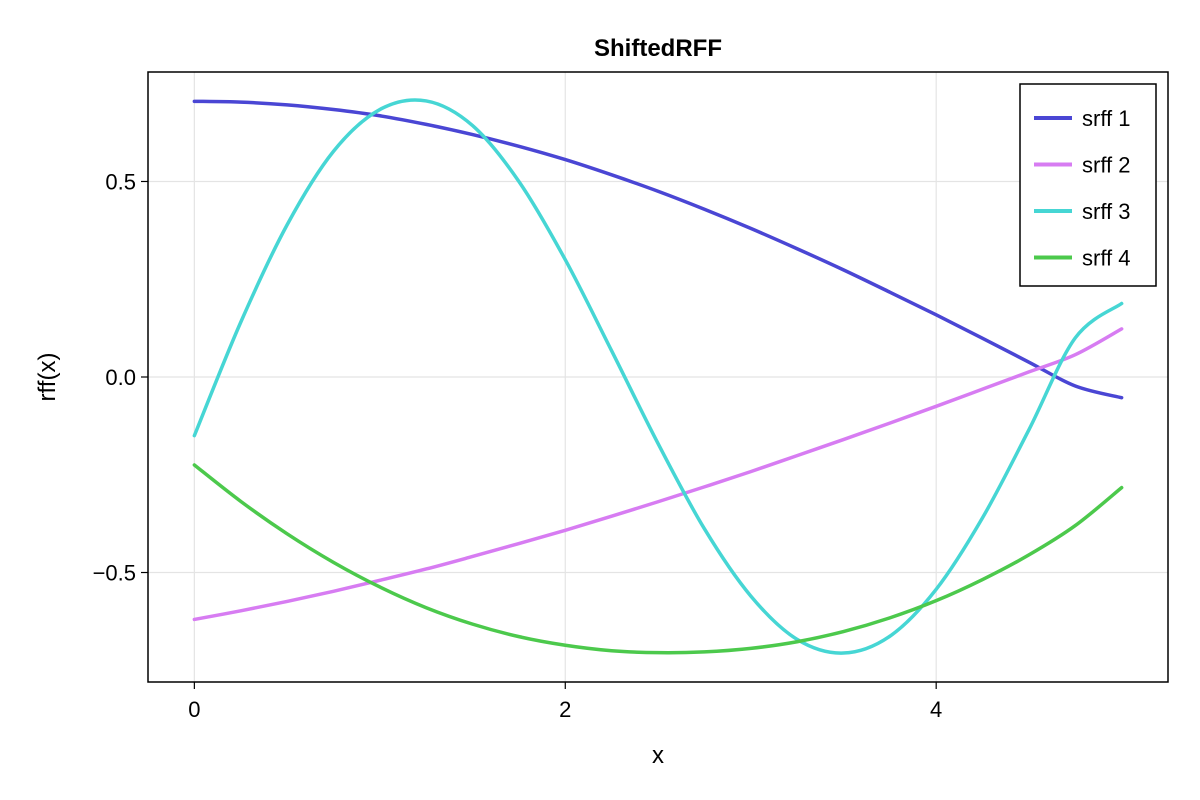 The height and width of the screenshot is (800, 1200). I want to click on legend-label: srff 1, so click(1106, 118).